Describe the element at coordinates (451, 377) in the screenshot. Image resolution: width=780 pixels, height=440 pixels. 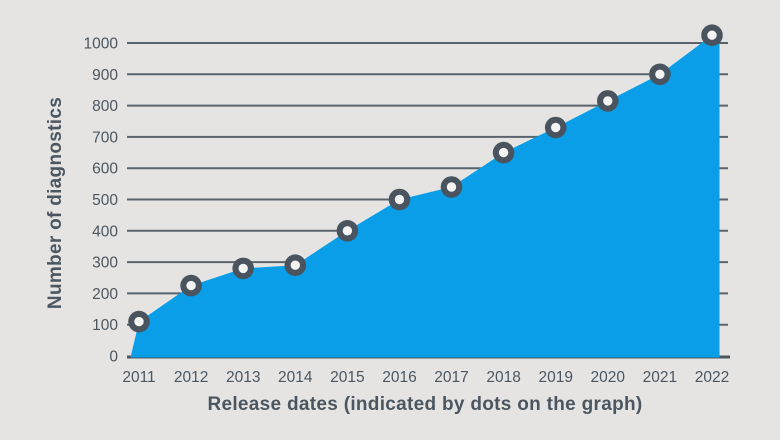
I see `x-tick-label: 2017` at that location.